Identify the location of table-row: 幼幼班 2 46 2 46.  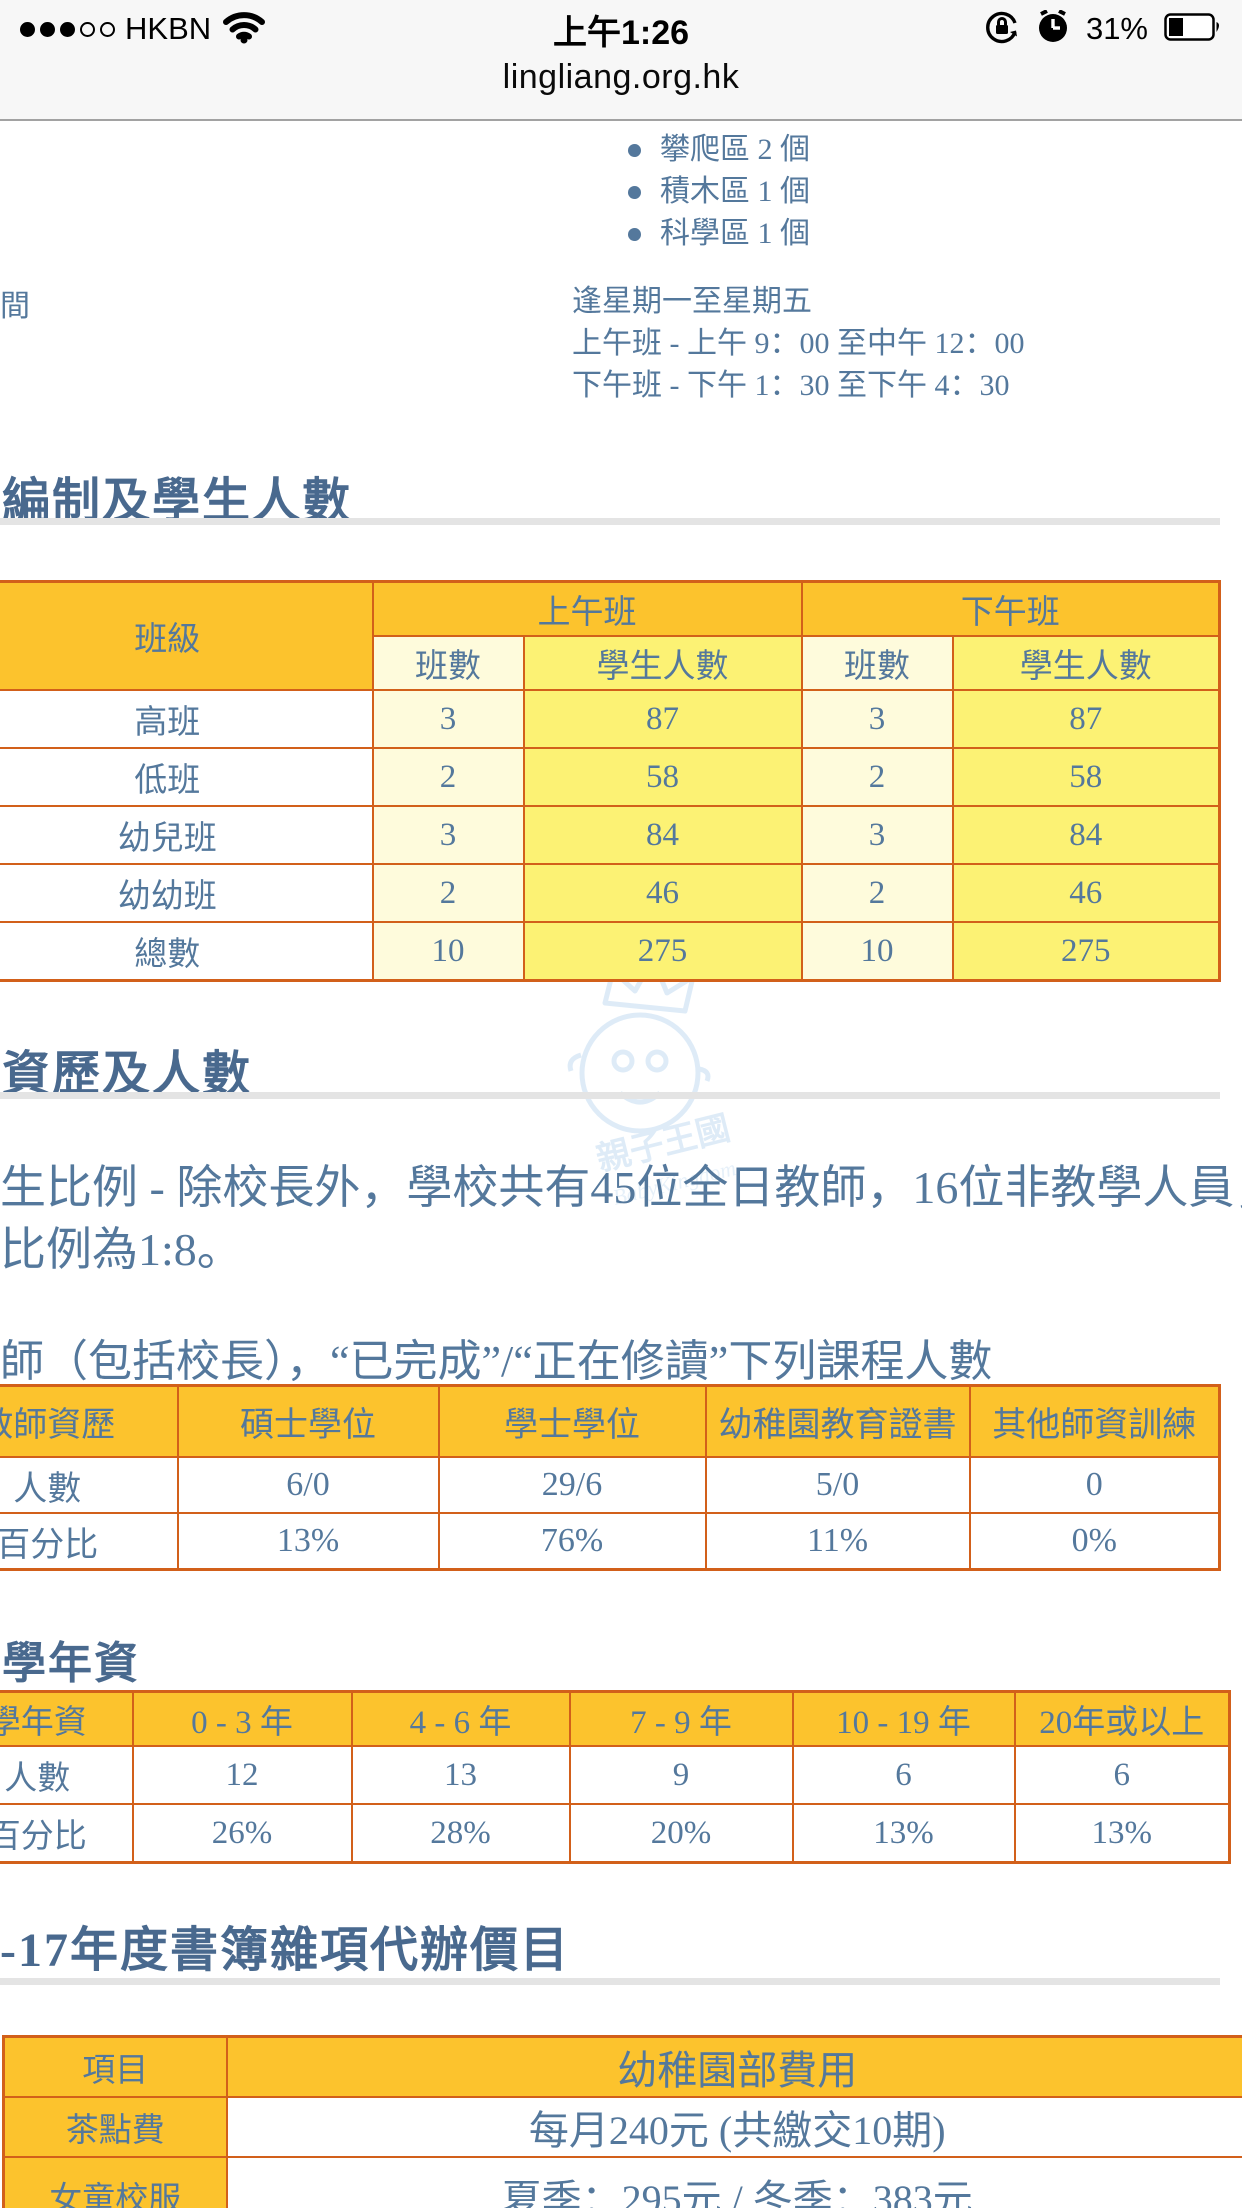
(610, 893).